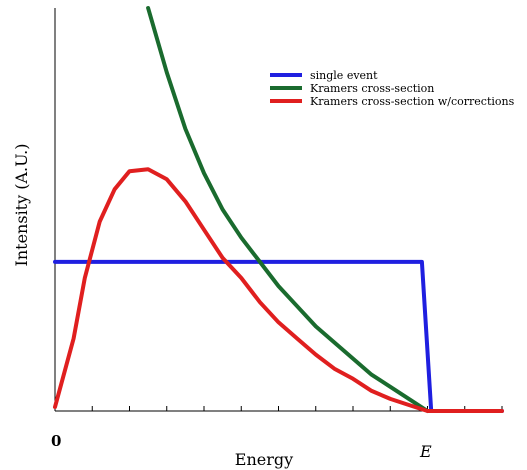 The width and height of the screenshot is (527, 470). What do you see at coordinates (264, 459) in the screenshot?
I see `x-axis-label: Energy` at bounding box center [264, 459].